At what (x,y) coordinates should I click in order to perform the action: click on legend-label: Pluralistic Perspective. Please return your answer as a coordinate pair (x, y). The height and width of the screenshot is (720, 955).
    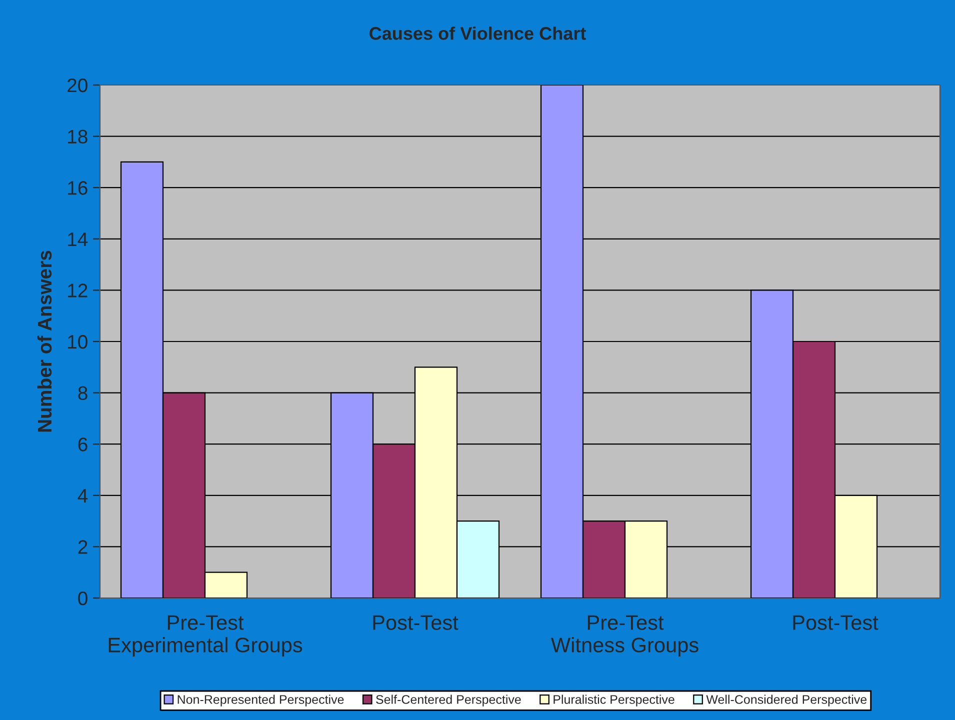
    Looking at the image, I should click on (614, 700).